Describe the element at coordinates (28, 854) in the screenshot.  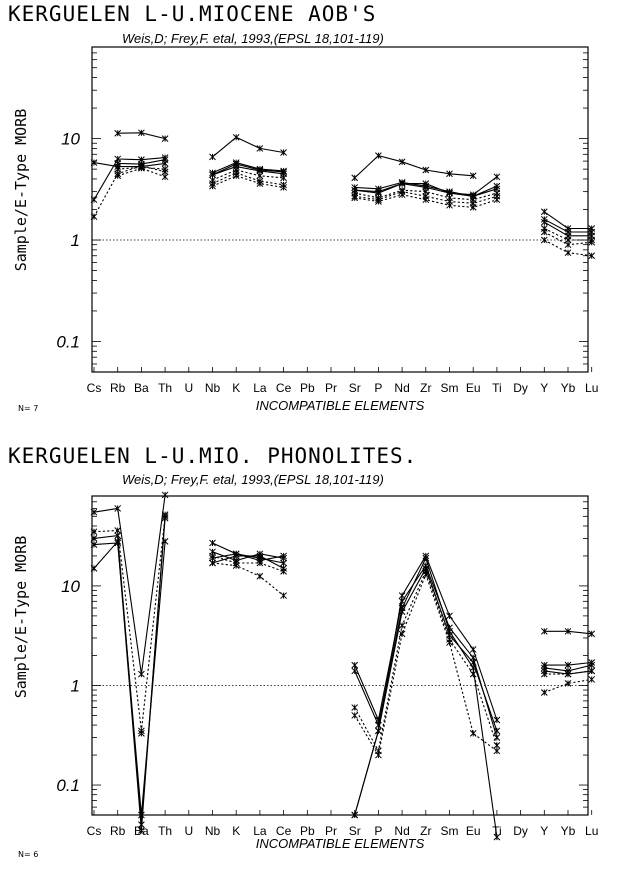
I see `sample-count-label: N= 6` at that location.